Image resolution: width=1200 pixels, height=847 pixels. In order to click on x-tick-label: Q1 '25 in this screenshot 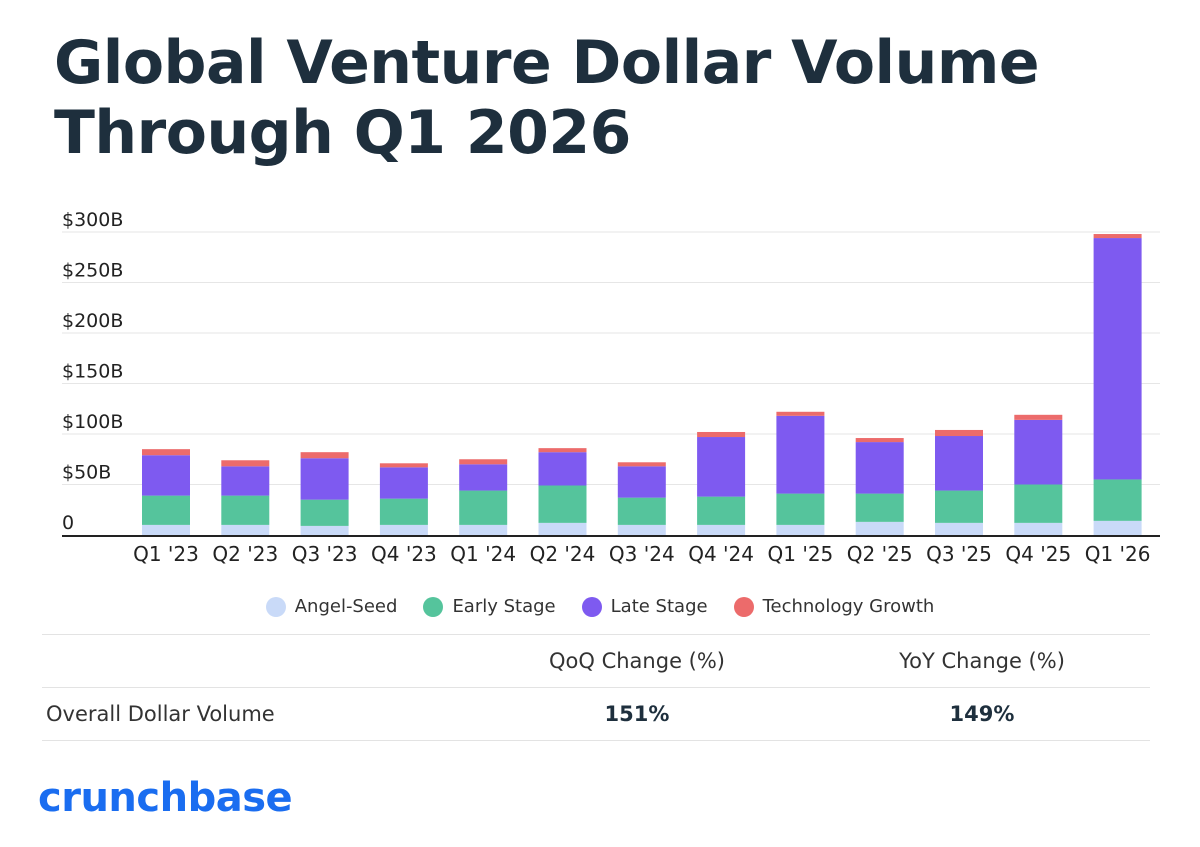, I will do `click(801, 554)`.